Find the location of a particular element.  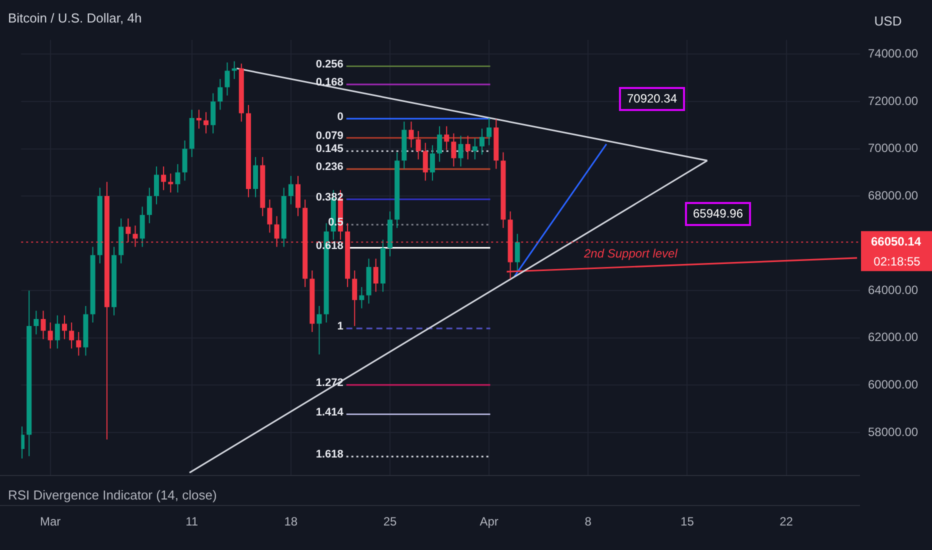

x-tick-label: 18 is located at coordinates (291, 521).